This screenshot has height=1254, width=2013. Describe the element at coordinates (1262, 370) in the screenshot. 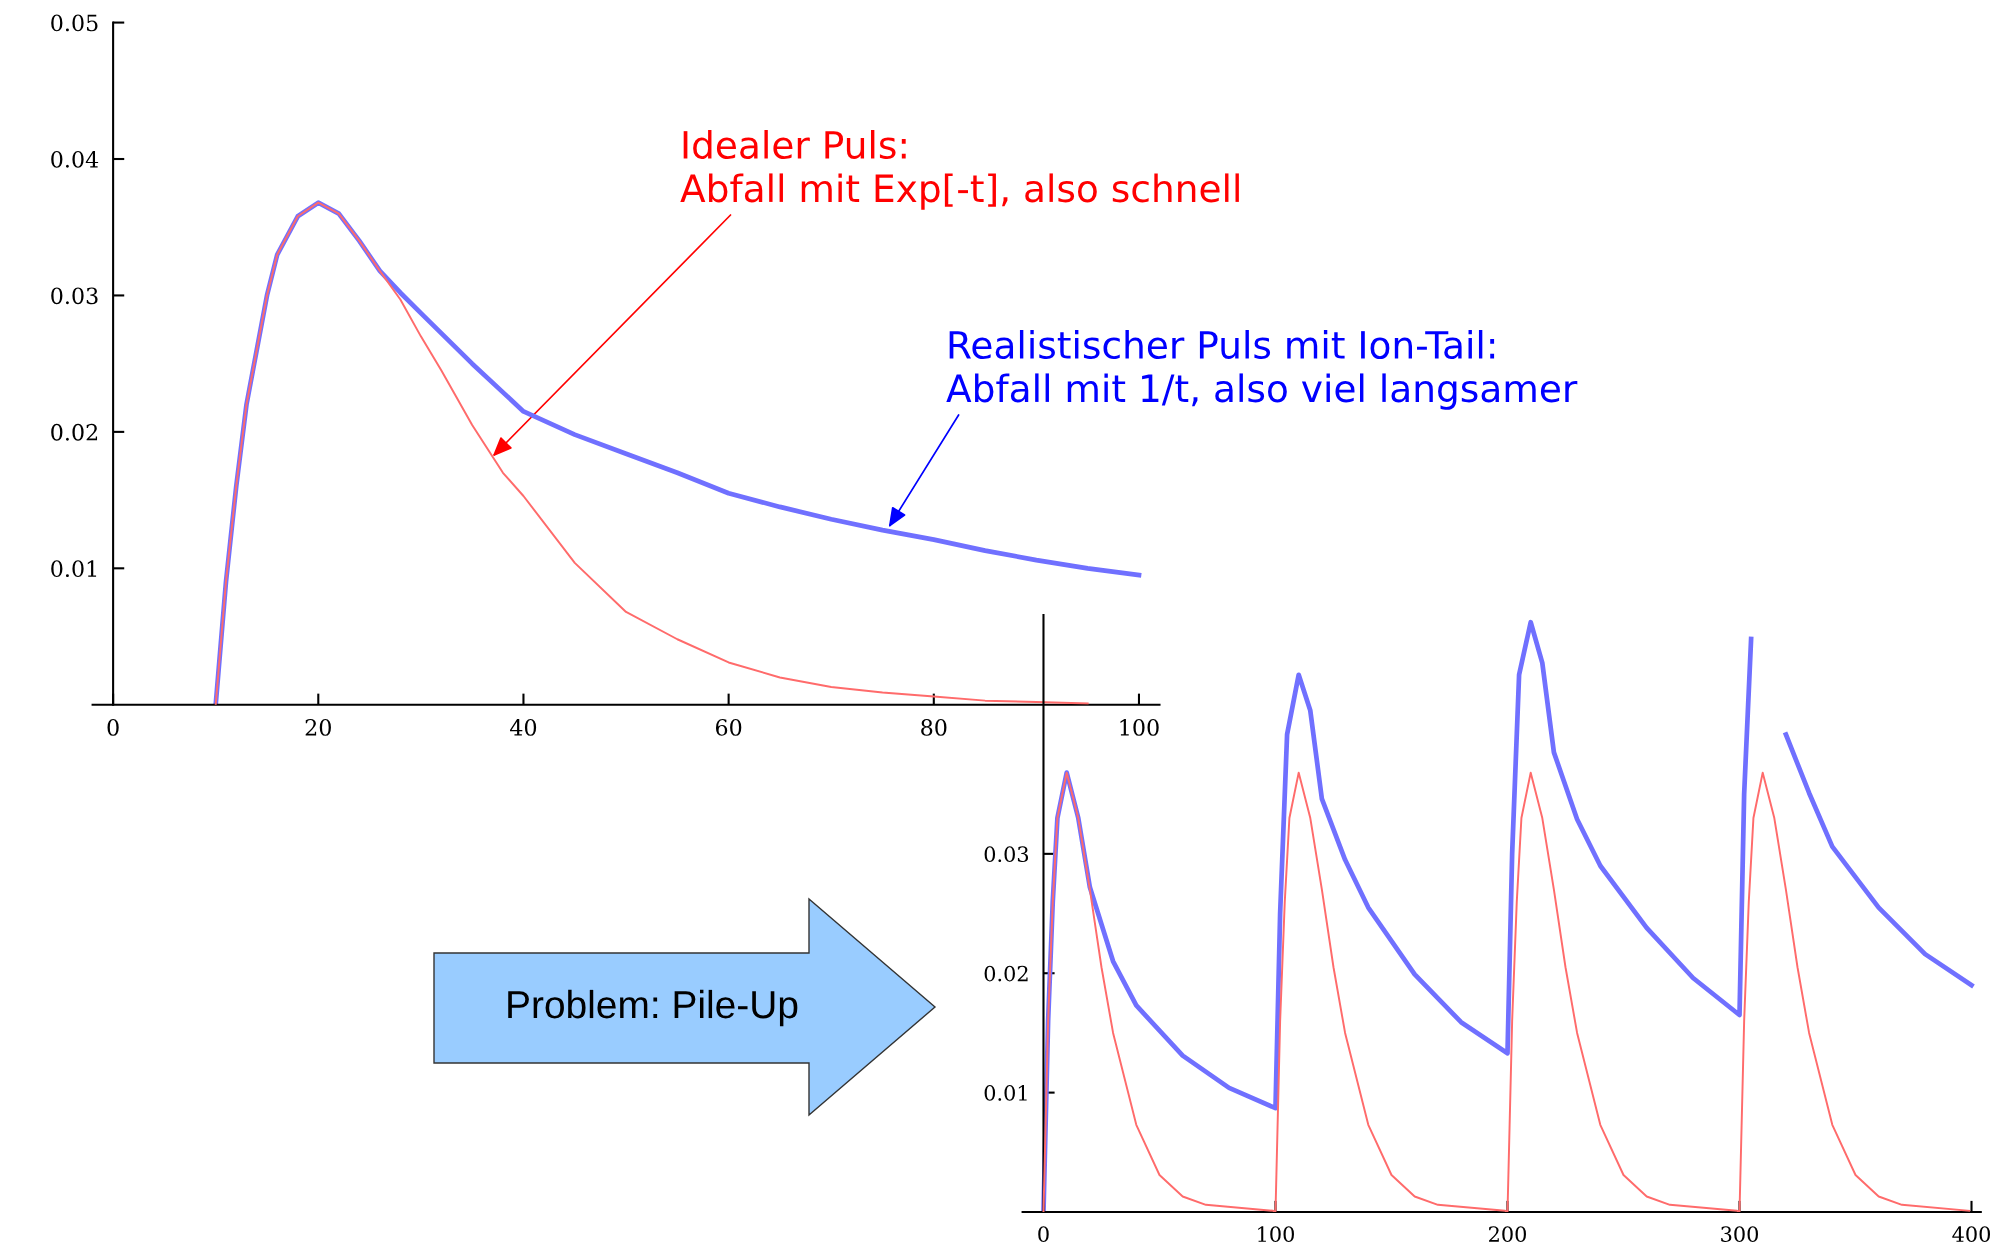

I see `annotation: Realistischer Puls mit Ion-Tail: Abfall mit 1/t, also viel langsamer` at that location.